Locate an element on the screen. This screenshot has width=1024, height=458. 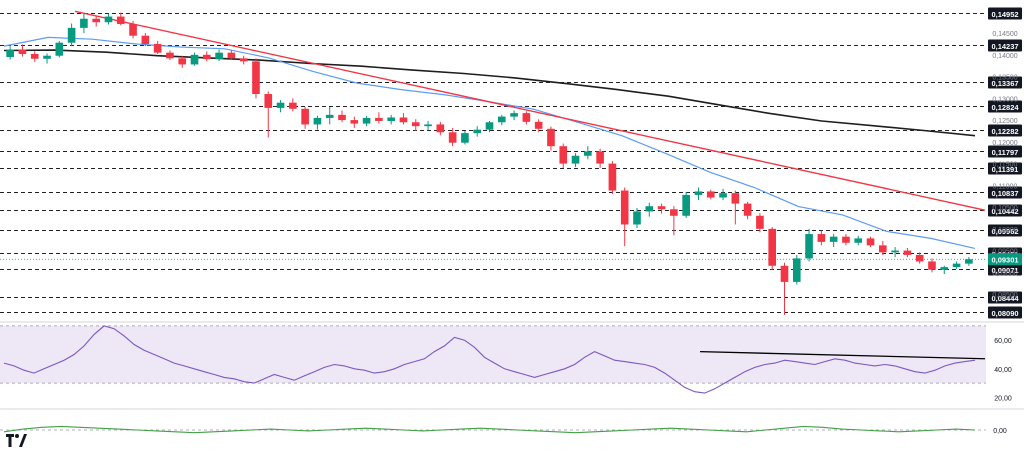
level-label: 0,14952 is located at coordinates (1004, 14).